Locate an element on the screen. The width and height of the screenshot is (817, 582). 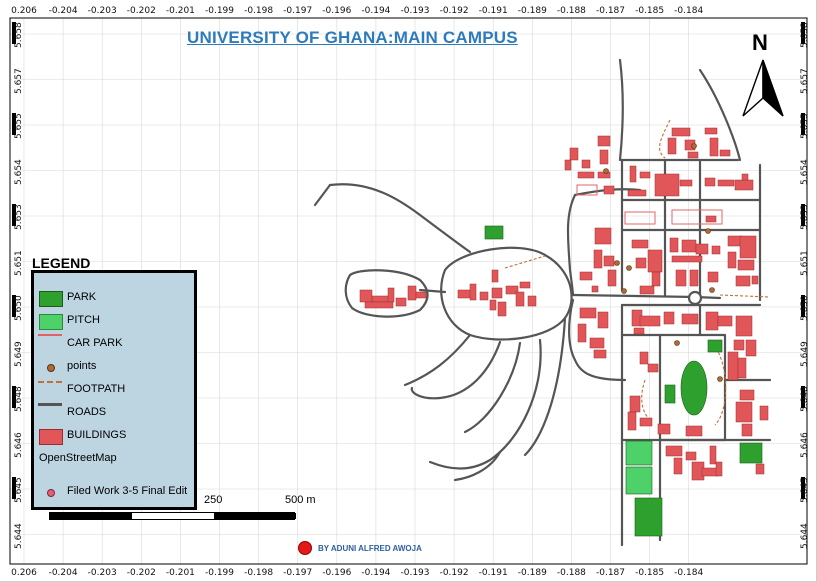
y-tick-label: 5.645 is located at coordinates (19, 490).